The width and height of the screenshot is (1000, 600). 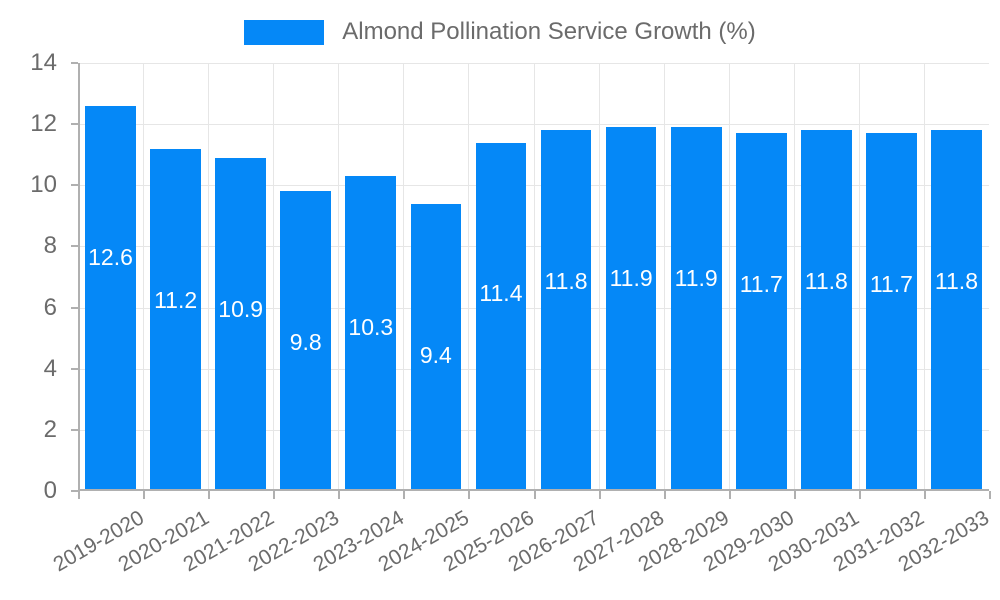 I want to click on y-axis-tick-label: 12, so click(x=43, y=124).